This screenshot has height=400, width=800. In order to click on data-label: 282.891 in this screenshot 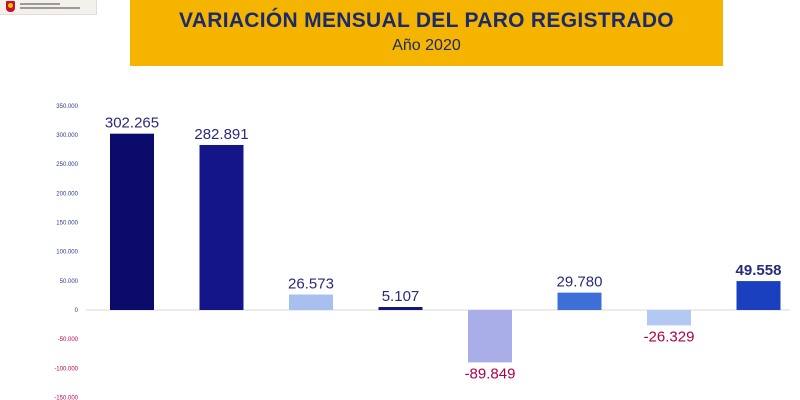, I will do `click(221, 134)`.